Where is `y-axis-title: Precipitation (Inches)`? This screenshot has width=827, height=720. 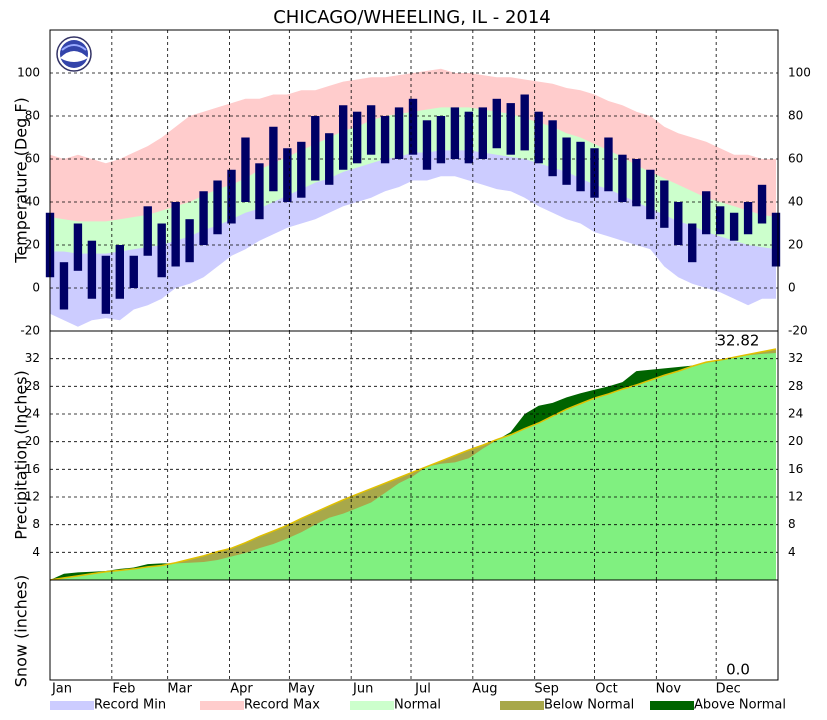 y-axis-title: Precipitation (Inches) is located at coordinates (21, 455).